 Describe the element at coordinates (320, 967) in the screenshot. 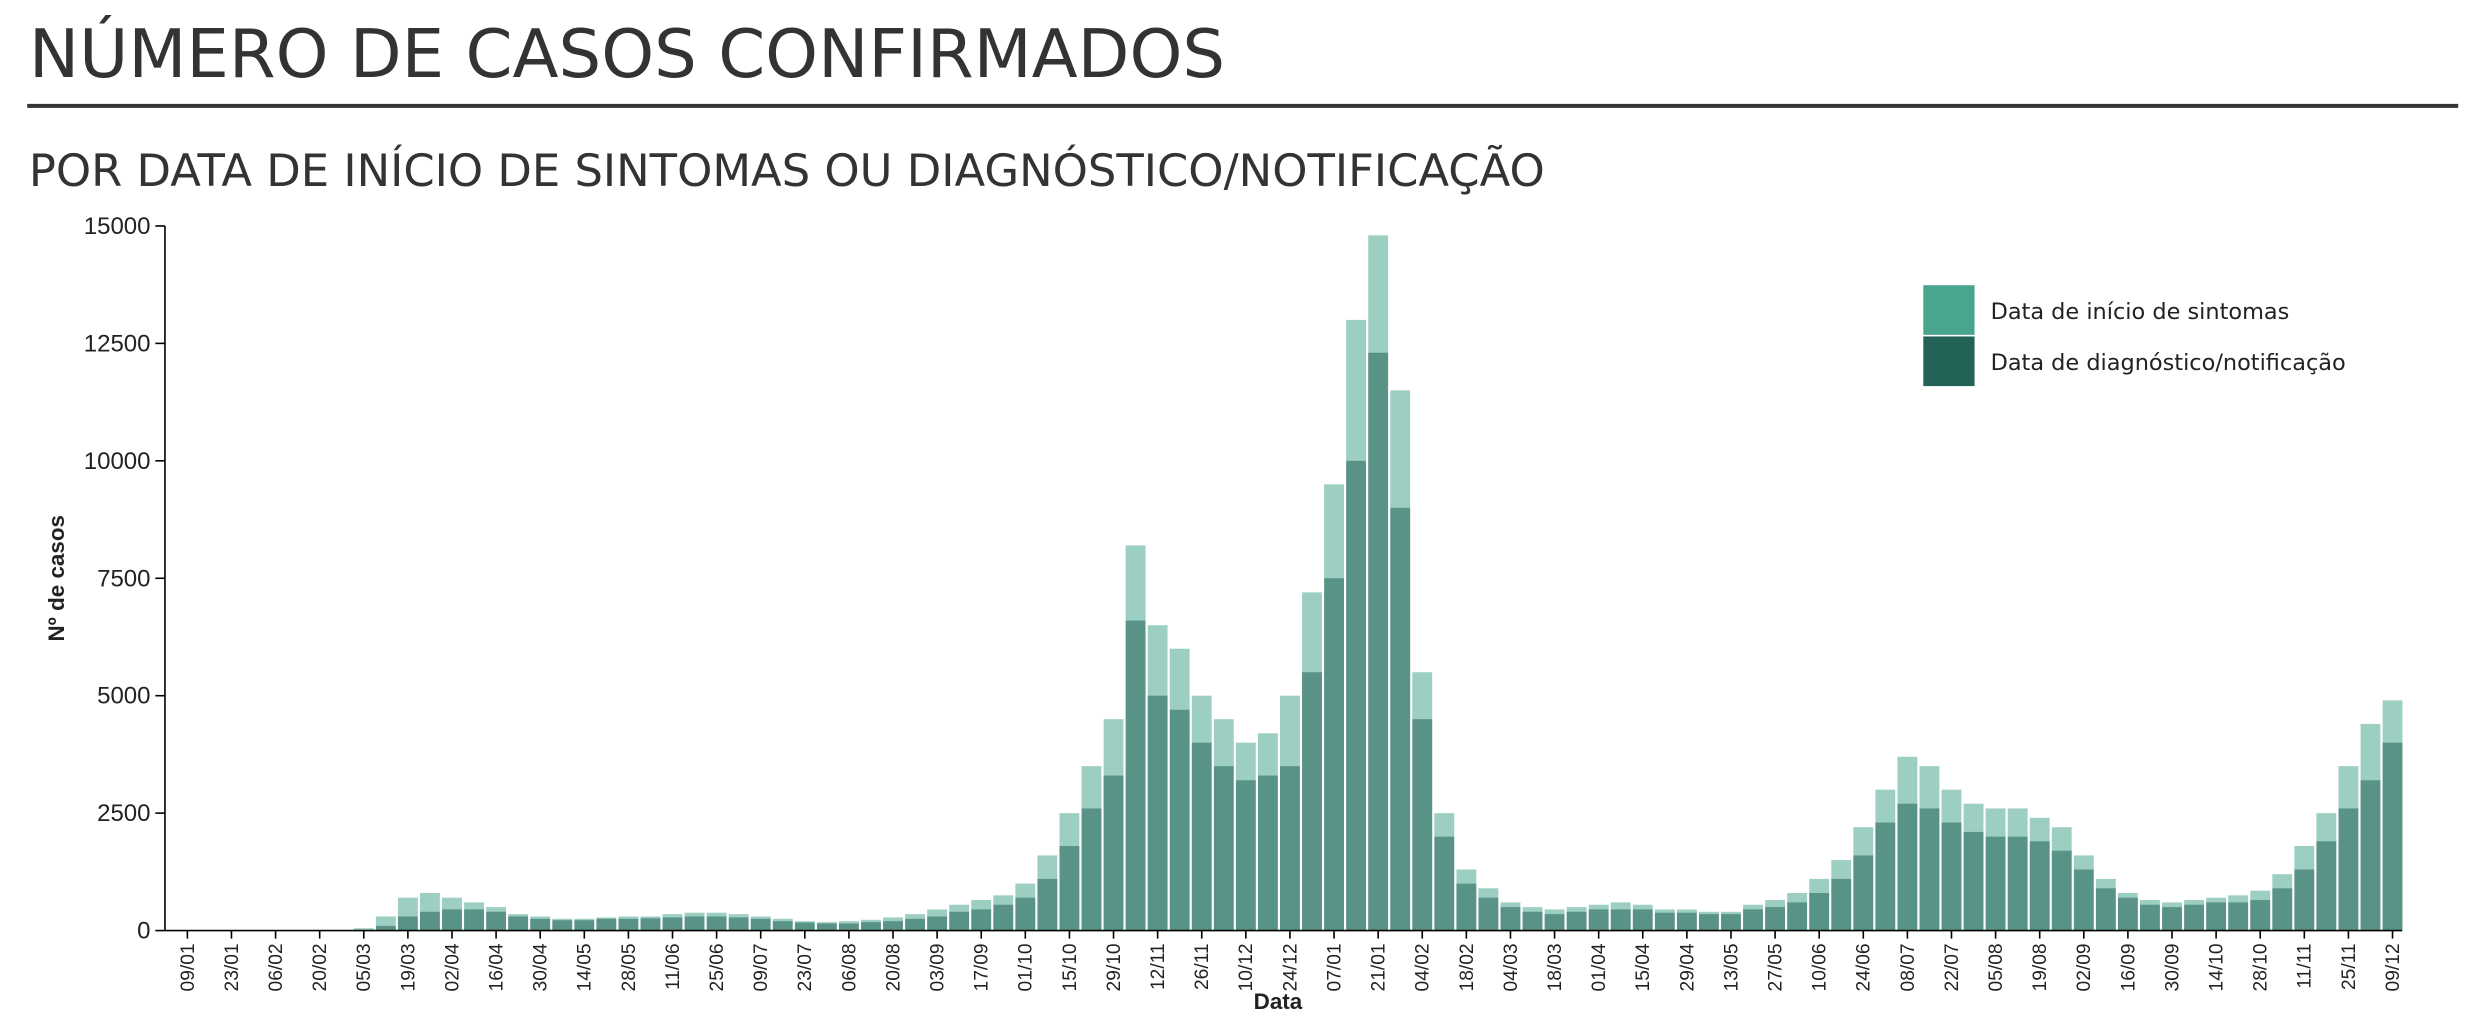

I see `x-tick-label: 20/02` at that location.